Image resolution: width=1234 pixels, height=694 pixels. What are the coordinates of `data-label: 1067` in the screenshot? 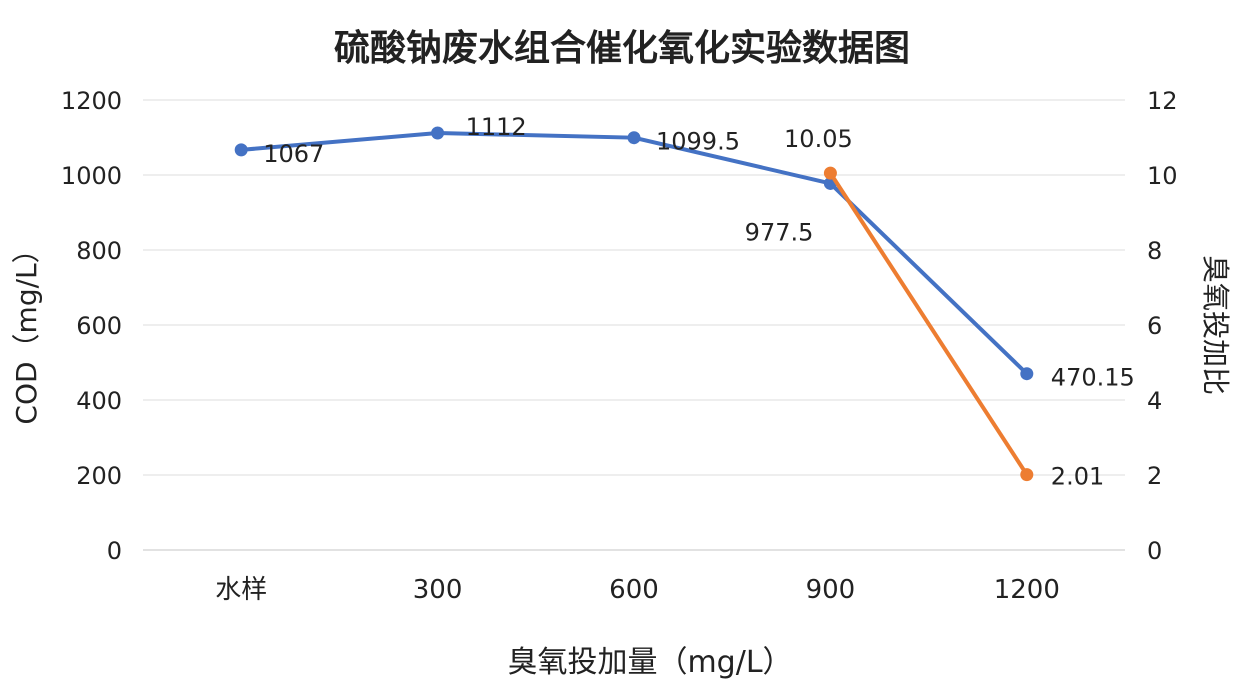 It's located at (293, 154).